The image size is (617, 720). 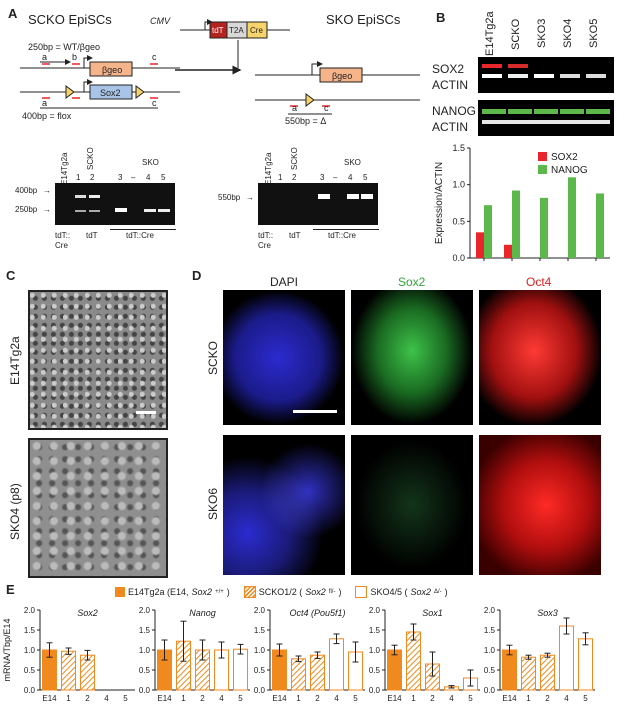 I want to click on sox2-promoter-arrow, so click(x=88, y=85).